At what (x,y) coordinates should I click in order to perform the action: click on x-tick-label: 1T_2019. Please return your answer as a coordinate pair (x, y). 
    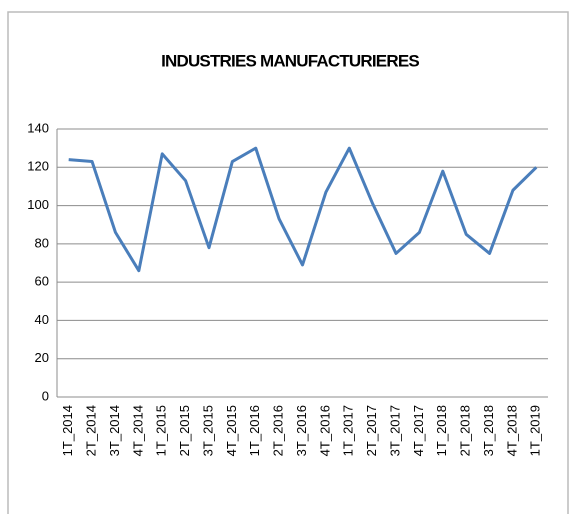
    Looking at the image, I should click on (535, 430).